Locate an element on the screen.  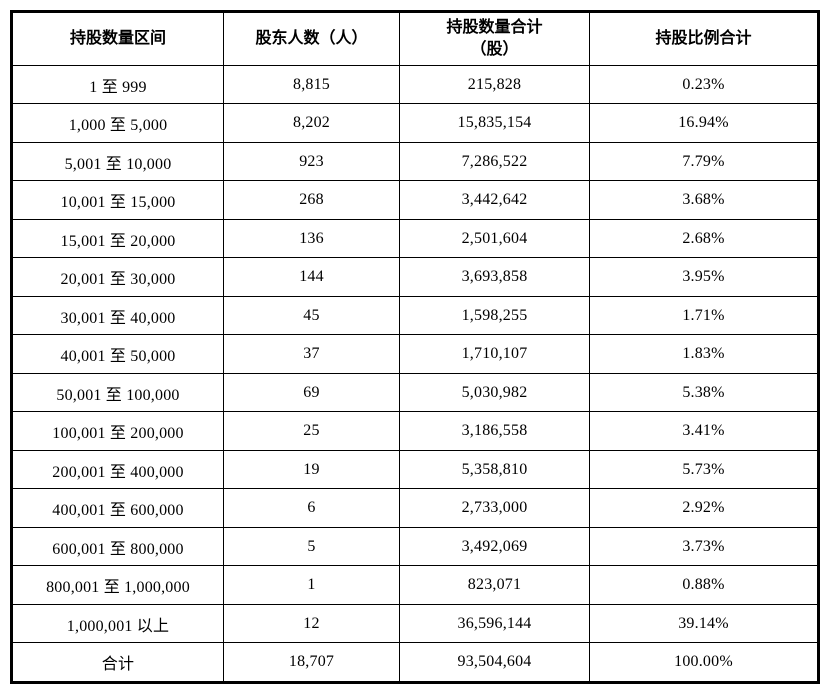
table-row: 1,000,001 以上 12 36,596,144 39.14% is located at coordinates (415, 623).